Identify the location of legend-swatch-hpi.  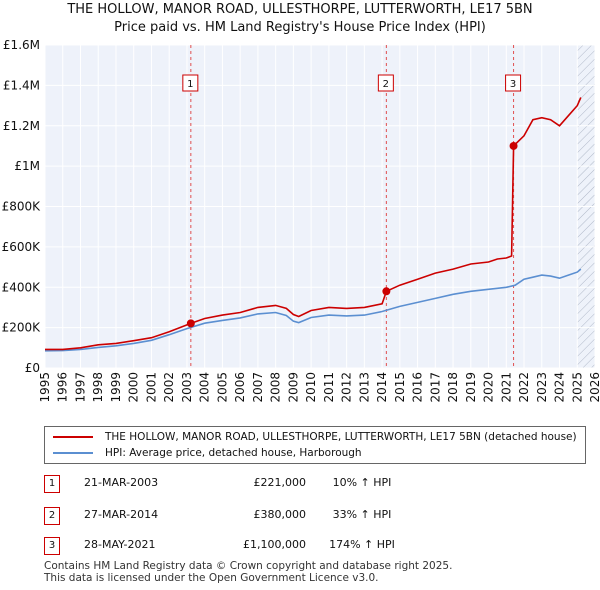
(73, 453).